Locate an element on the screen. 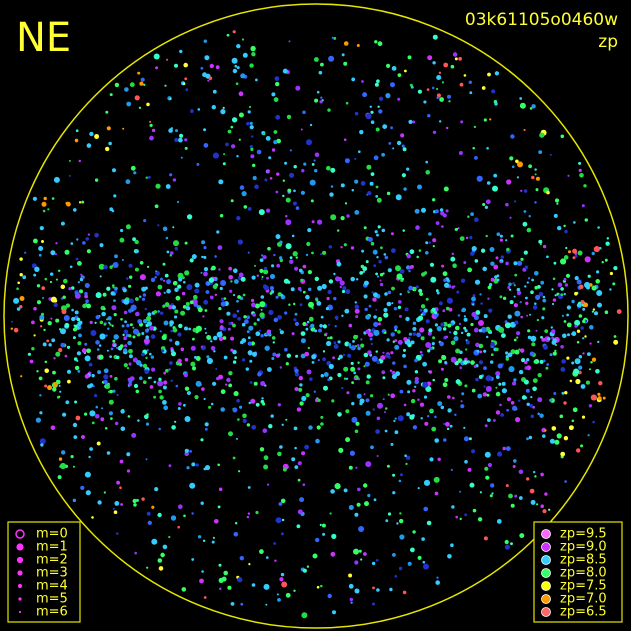 This screenshot has width=631, height=631. magnitude-marker is located at coordinates (20, 547).